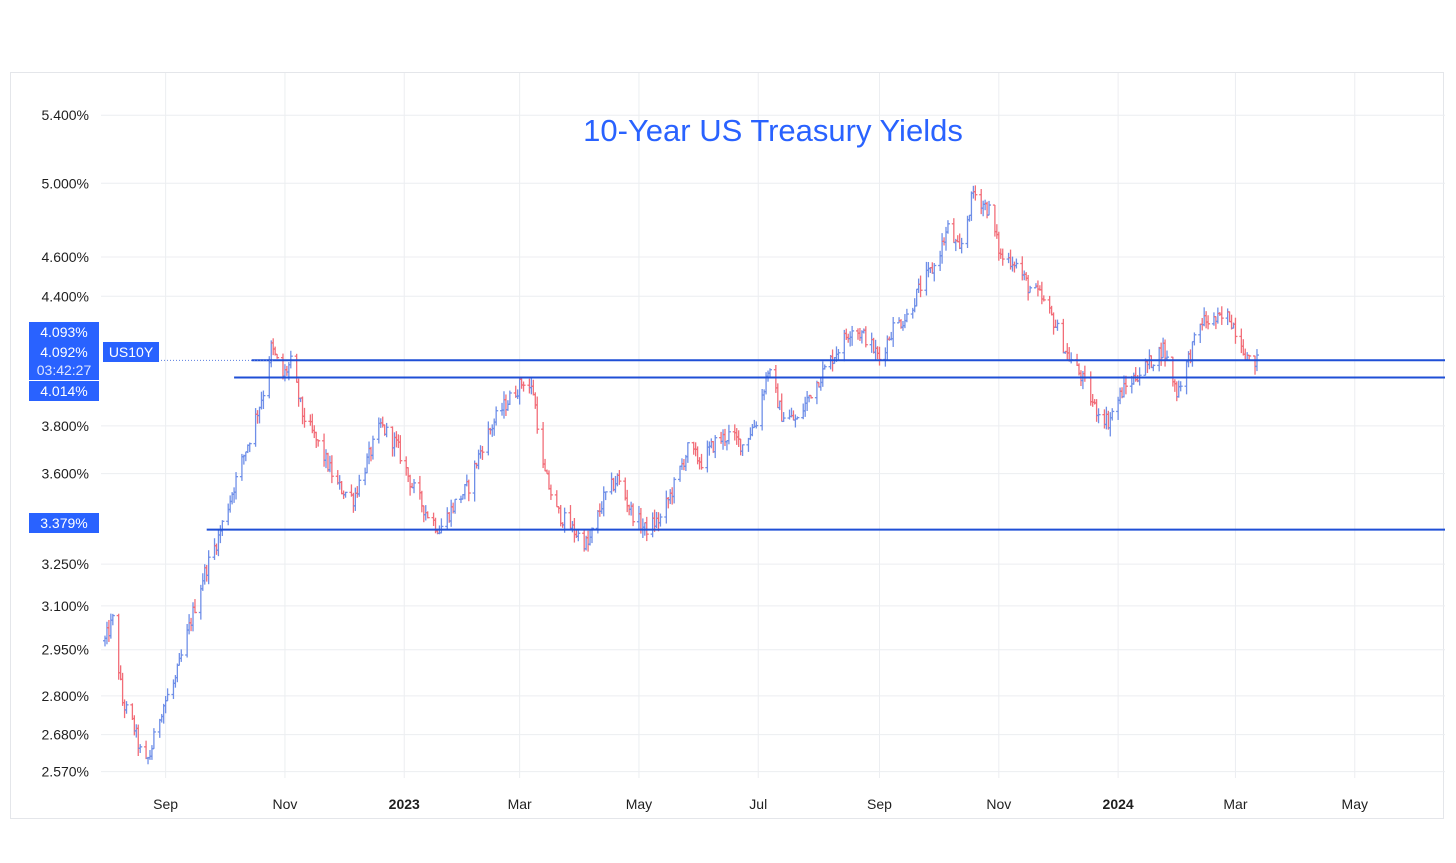 The image size is (1456, 863). Describe the element at coordinates (65, 772) in the screenshot. I see `y-tick-label: 2.570%` at that location.